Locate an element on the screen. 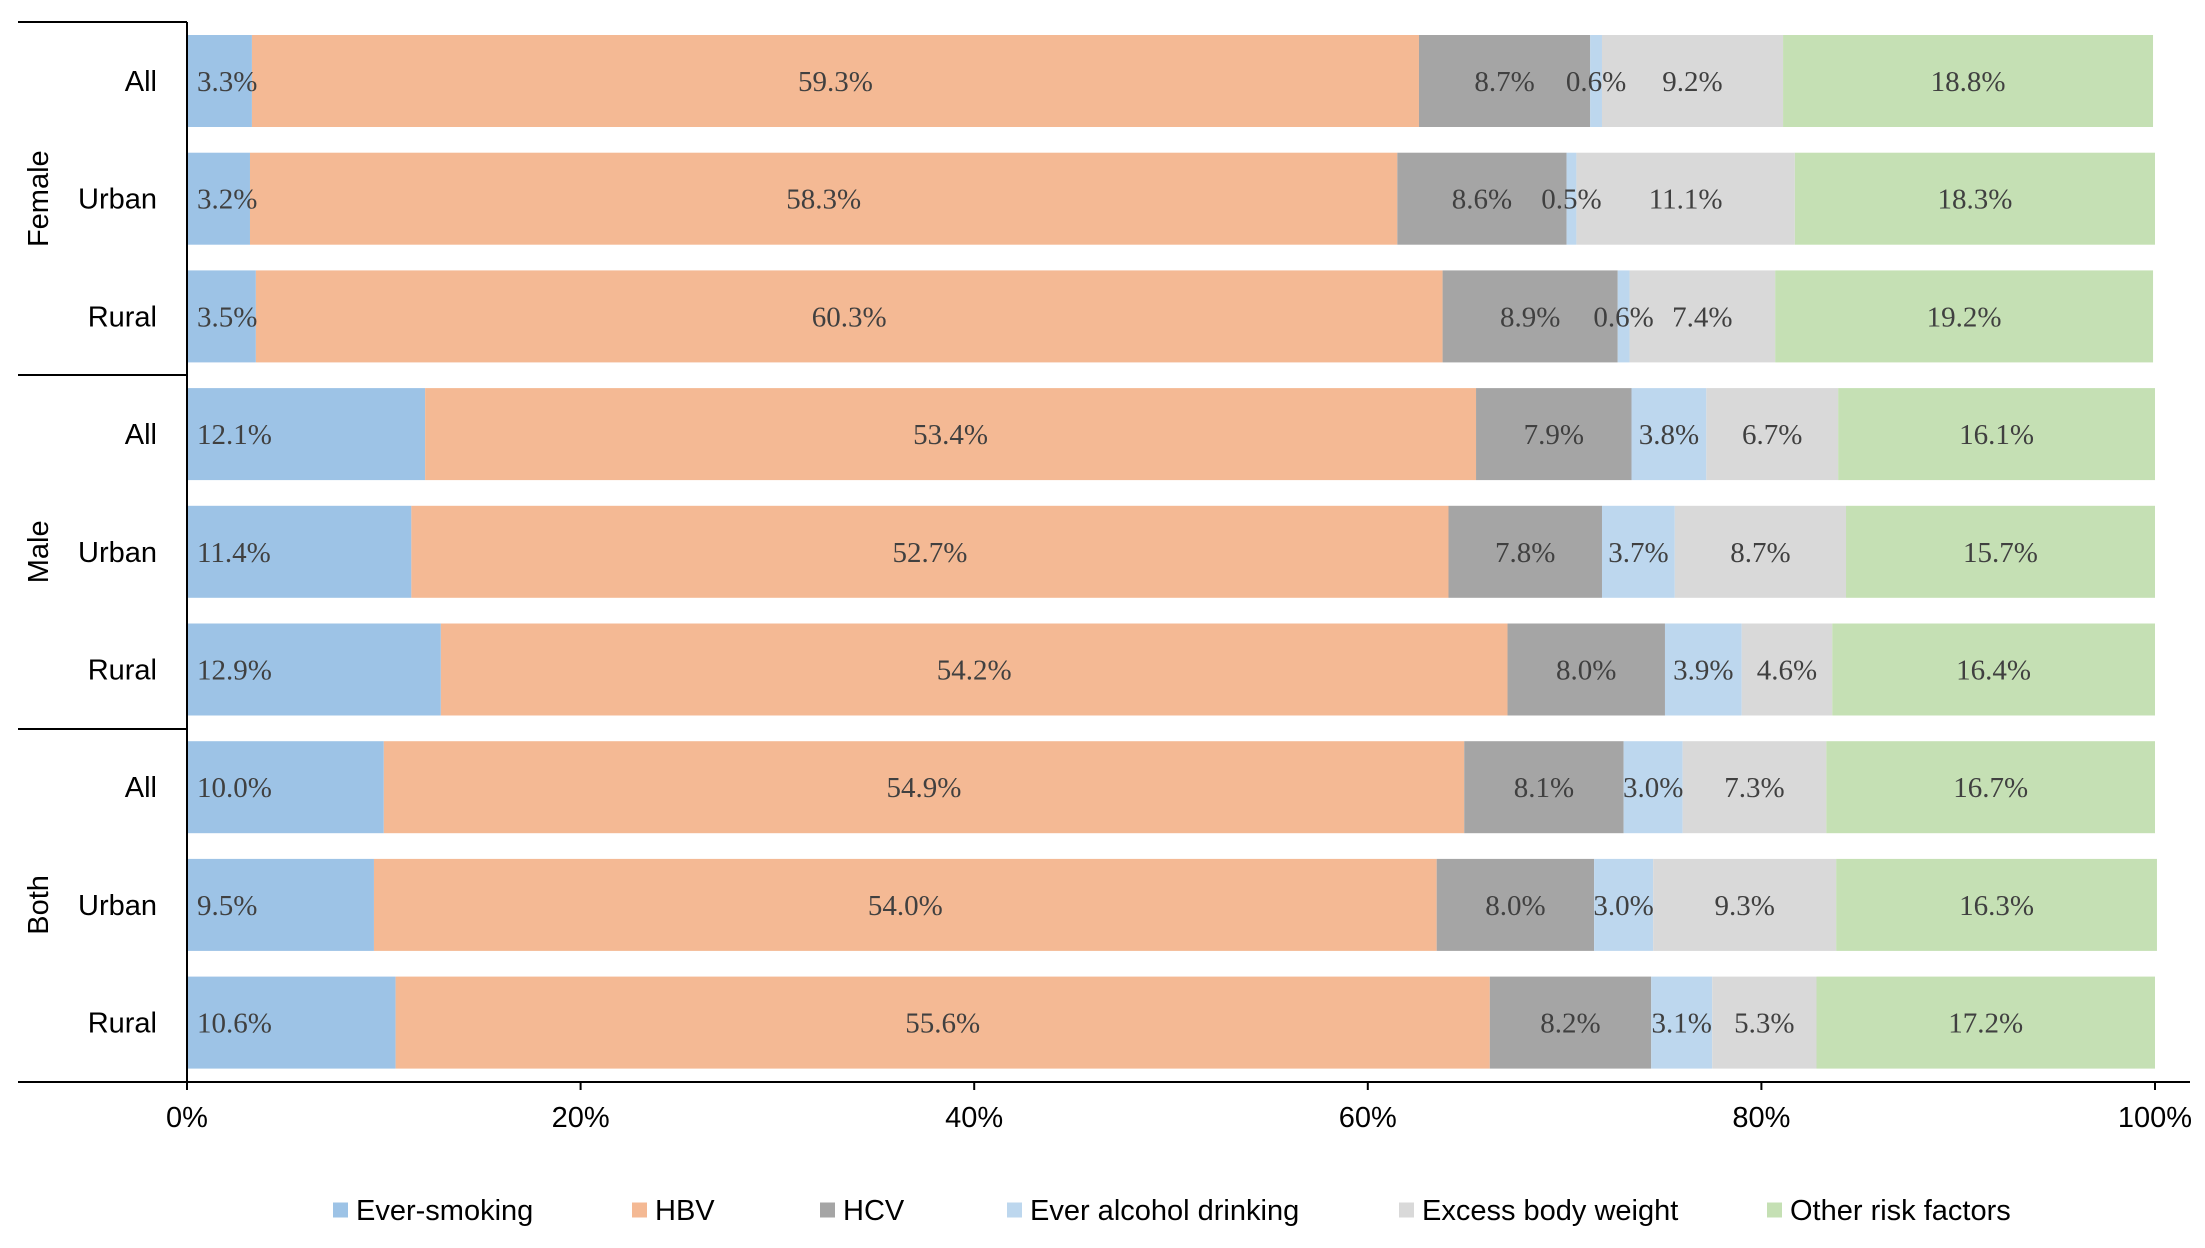 Image resolution: width=2205 pixels, height=1248 pixels. data-label-other-risk-factors-row-3: 19.2% is located at coordinates (1964, 317).